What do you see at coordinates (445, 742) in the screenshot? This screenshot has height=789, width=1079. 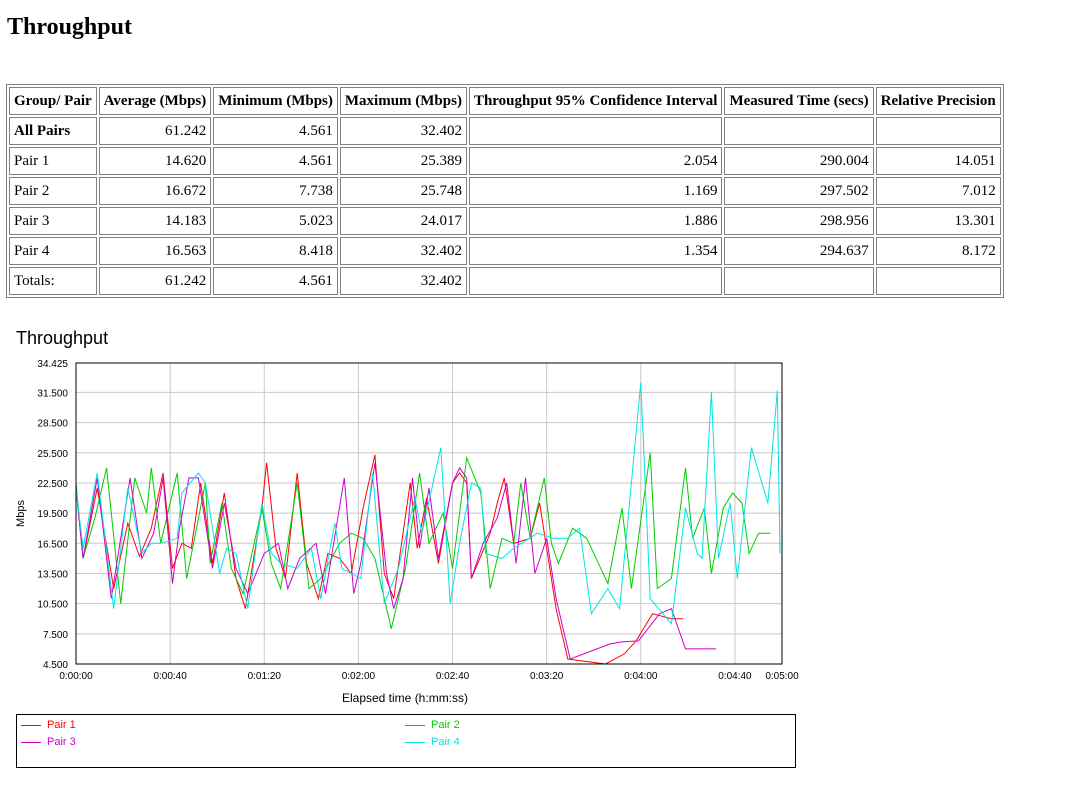 I see `legend-label: Pair 4` at bounding box center [445, 742].